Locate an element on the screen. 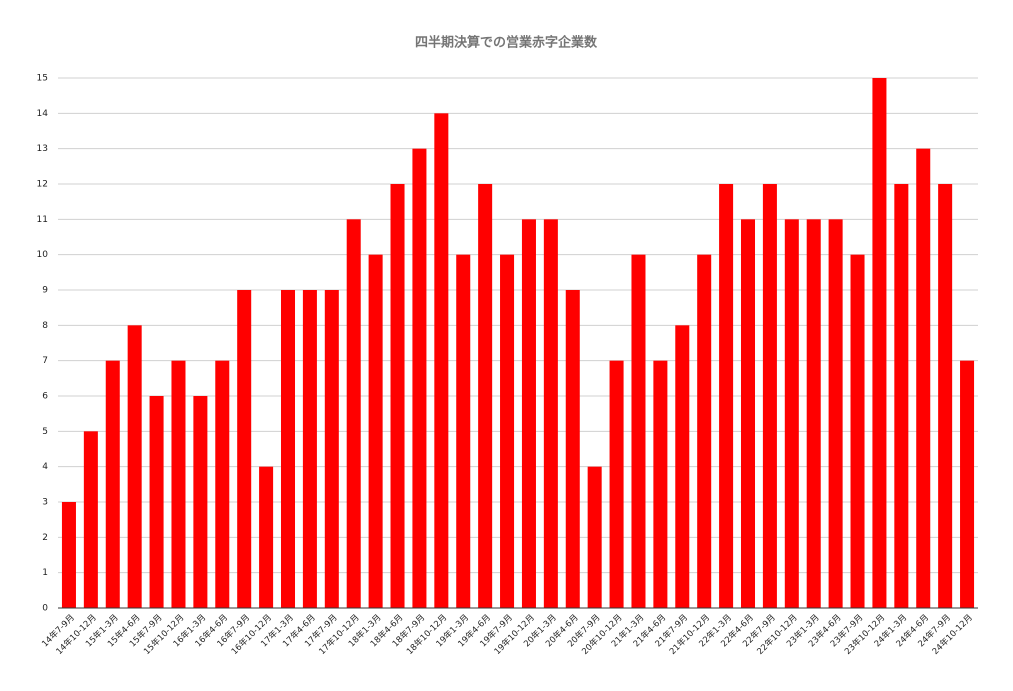  chart-title: 四半期決算での営業赤字企業数 is located at coordinates (506, 43).